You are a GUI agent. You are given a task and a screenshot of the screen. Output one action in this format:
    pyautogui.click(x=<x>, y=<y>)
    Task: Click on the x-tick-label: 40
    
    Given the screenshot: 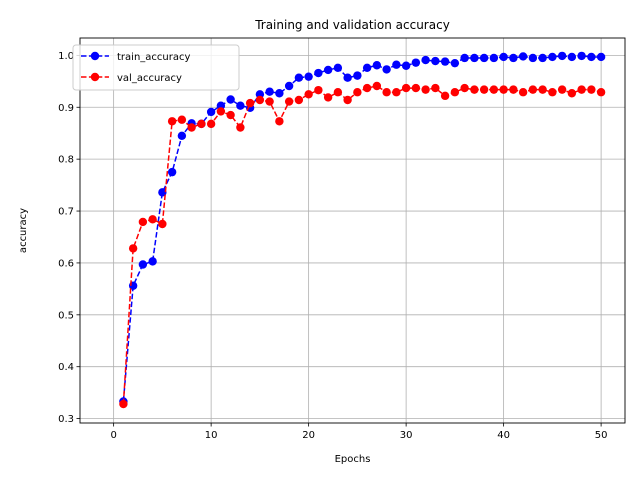 What is the action you would take?
    pyautogui.click(x=503, y=435)
    